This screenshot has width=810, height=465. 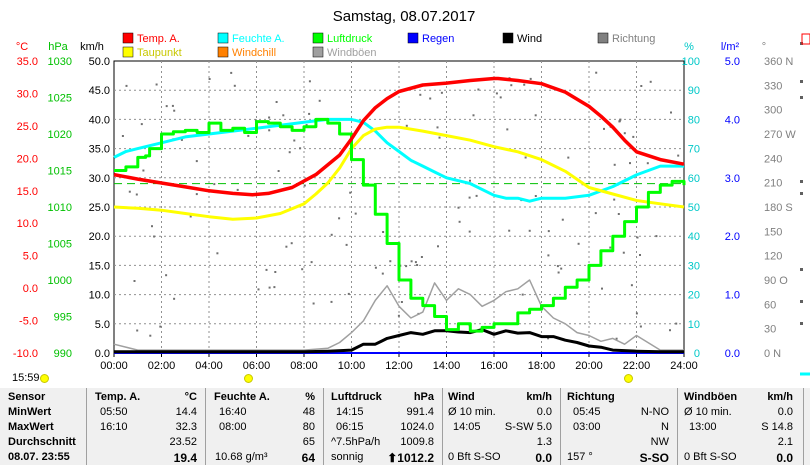 I want to click on row-label-min: MinWert, so click(x=30, y=412).